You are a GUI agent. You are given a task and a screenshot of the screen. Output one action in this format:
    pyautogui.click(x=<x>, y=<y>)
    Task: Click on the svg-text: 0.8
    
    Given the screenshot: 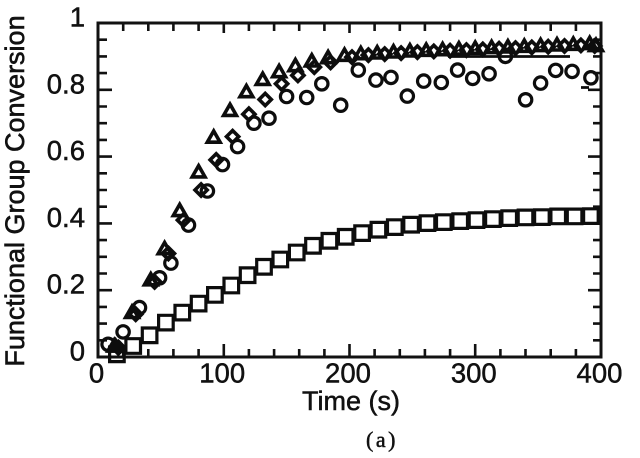 What is the action you would take?
    pyautogui.click(x=66, y=83)
    